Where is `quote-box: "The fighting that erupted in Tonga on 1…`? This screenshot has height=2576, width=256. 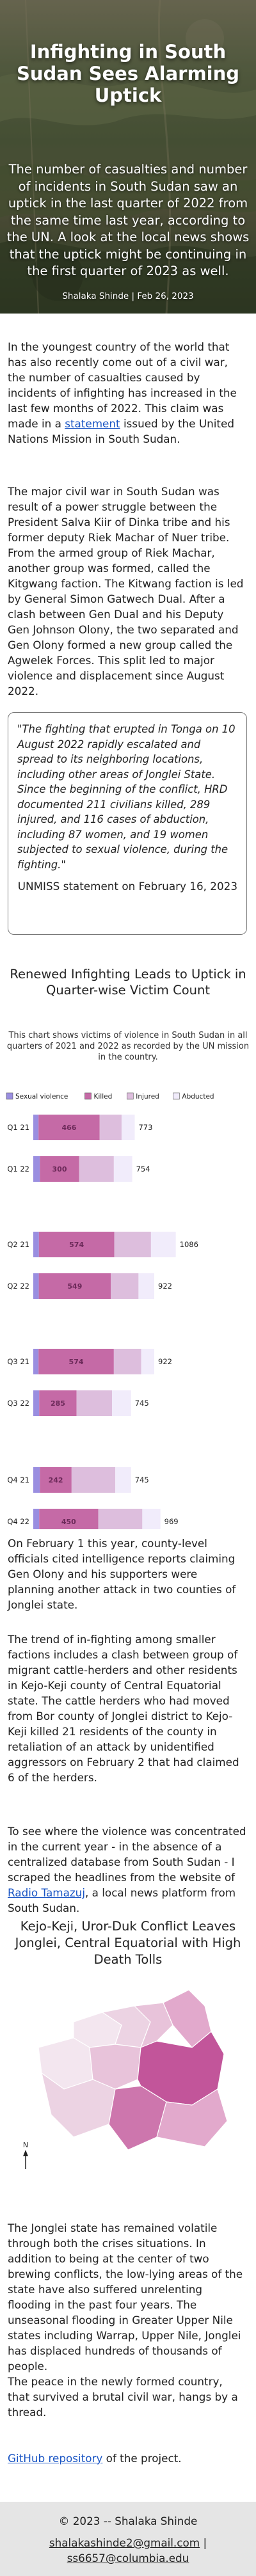 quote-box: "The fighting that erupted in Tonga on 1… is located at coordinates (127, 824).